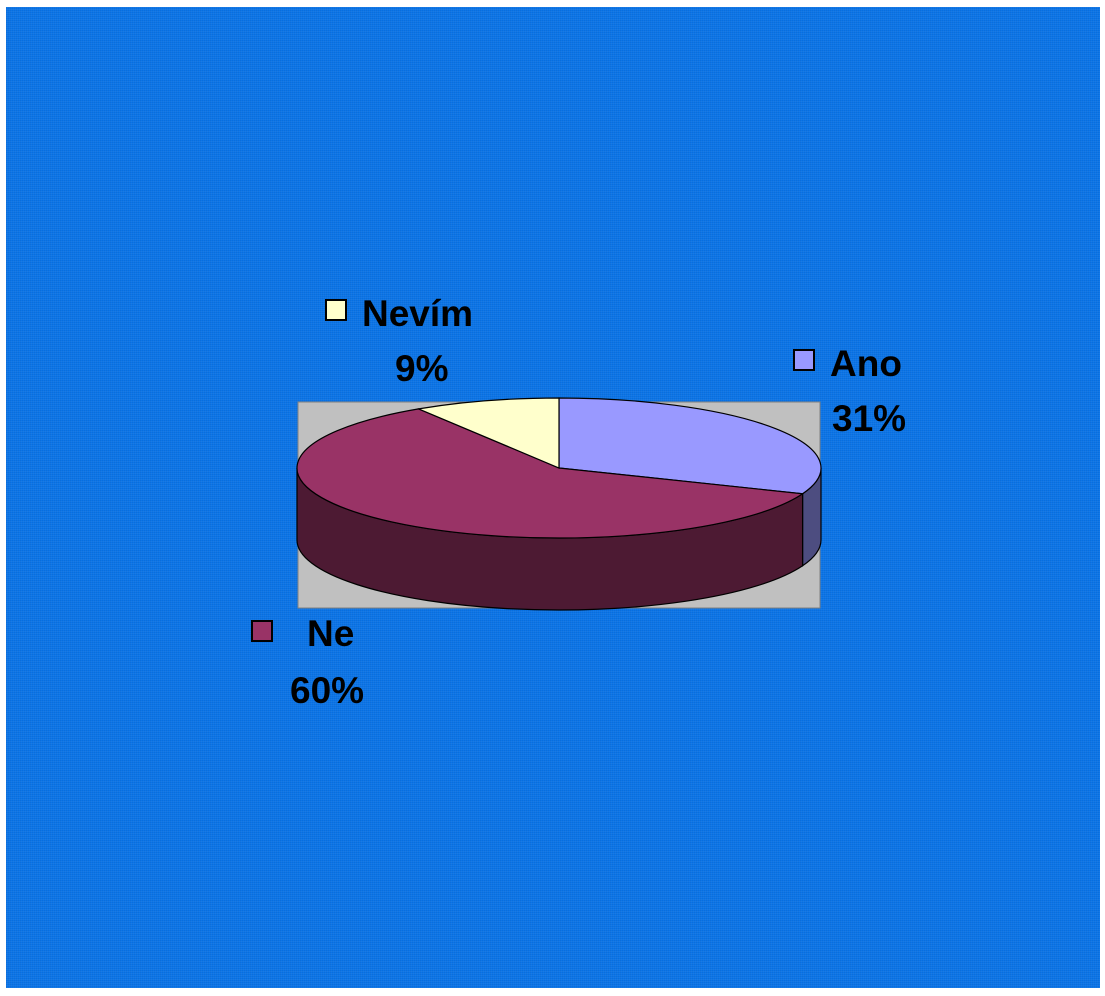 This screenshot has height=996, width=1105. I want to click on slice-label-ne: Ne, so click(331, 633).